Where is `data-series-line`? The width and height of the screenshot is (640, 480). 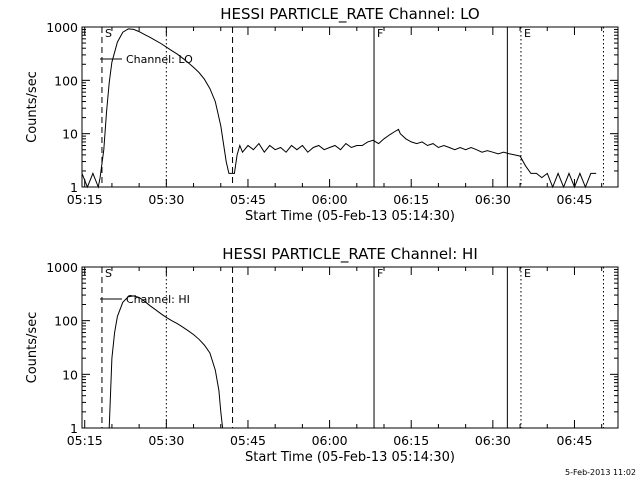 data-series-line is located at coordinates (166, 362).